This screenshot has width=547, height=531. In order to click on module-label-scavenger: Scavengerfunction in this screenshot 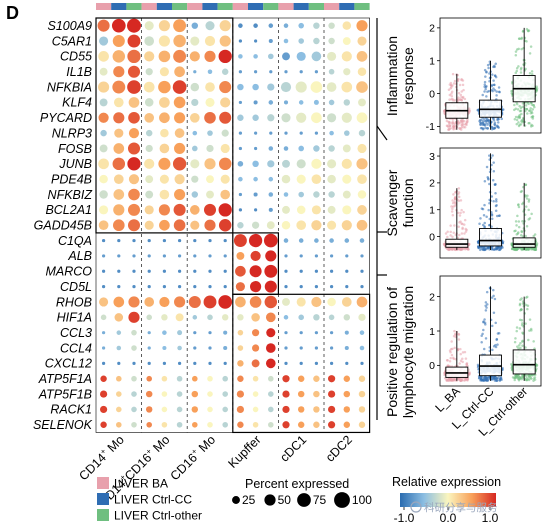, I will do `click(400, 202)`.